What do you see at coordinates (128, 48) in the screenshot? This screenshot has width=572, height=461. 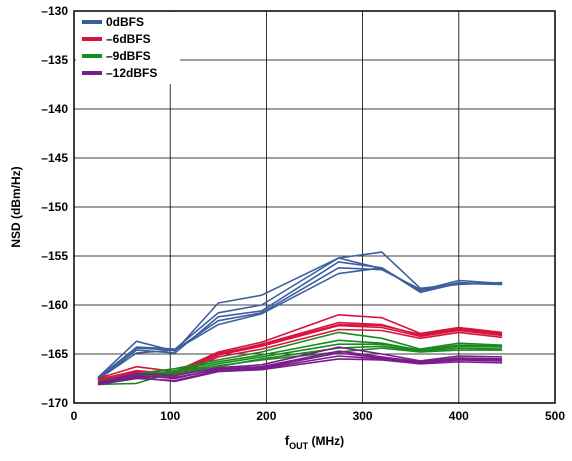 I see `legend: 0dBFS –6dBFS –9dBFS –12dBFS` at bounding box center [128, 48].